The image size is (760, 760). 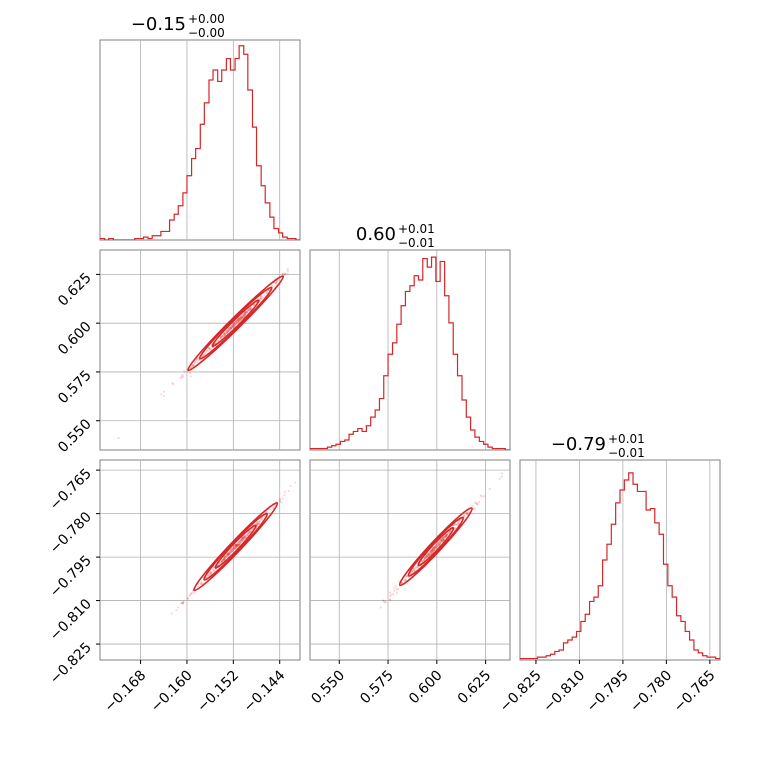 What do you see at coordinates (377, 688) in the screenshot?
I see `x-tick-label: 0.575` at bounding box center [377, 688].